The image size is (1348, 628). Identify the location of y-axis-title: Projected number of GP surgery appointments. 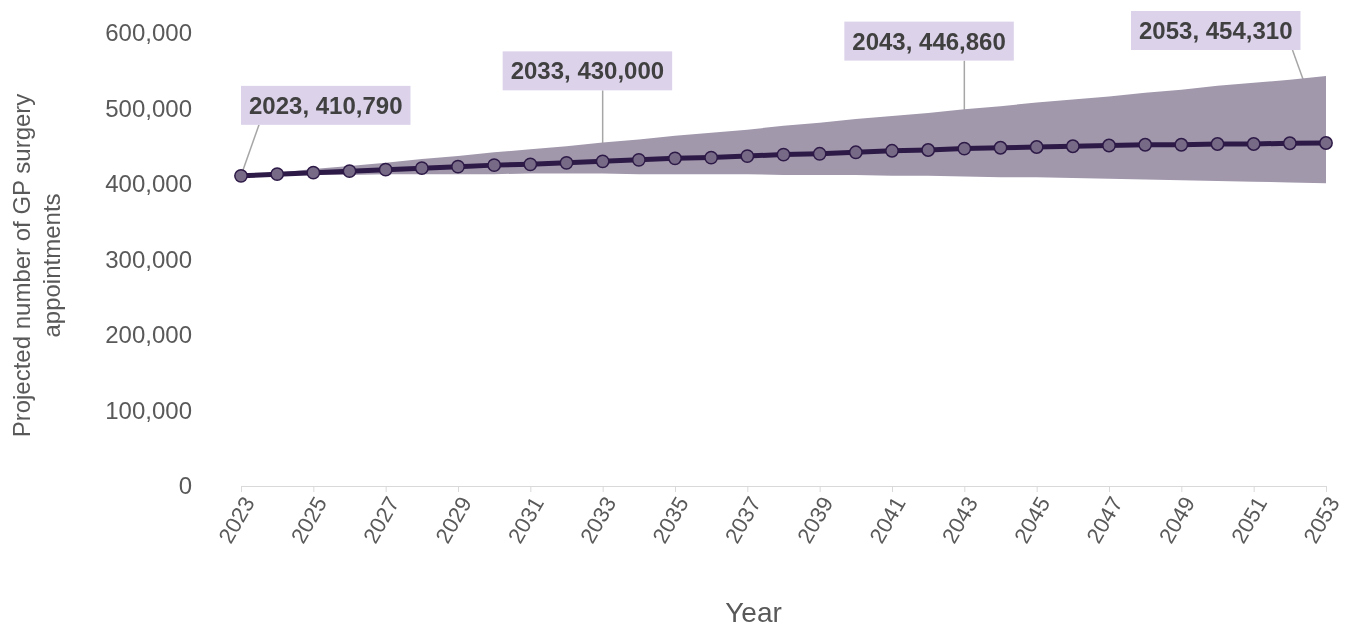
(36, 265).